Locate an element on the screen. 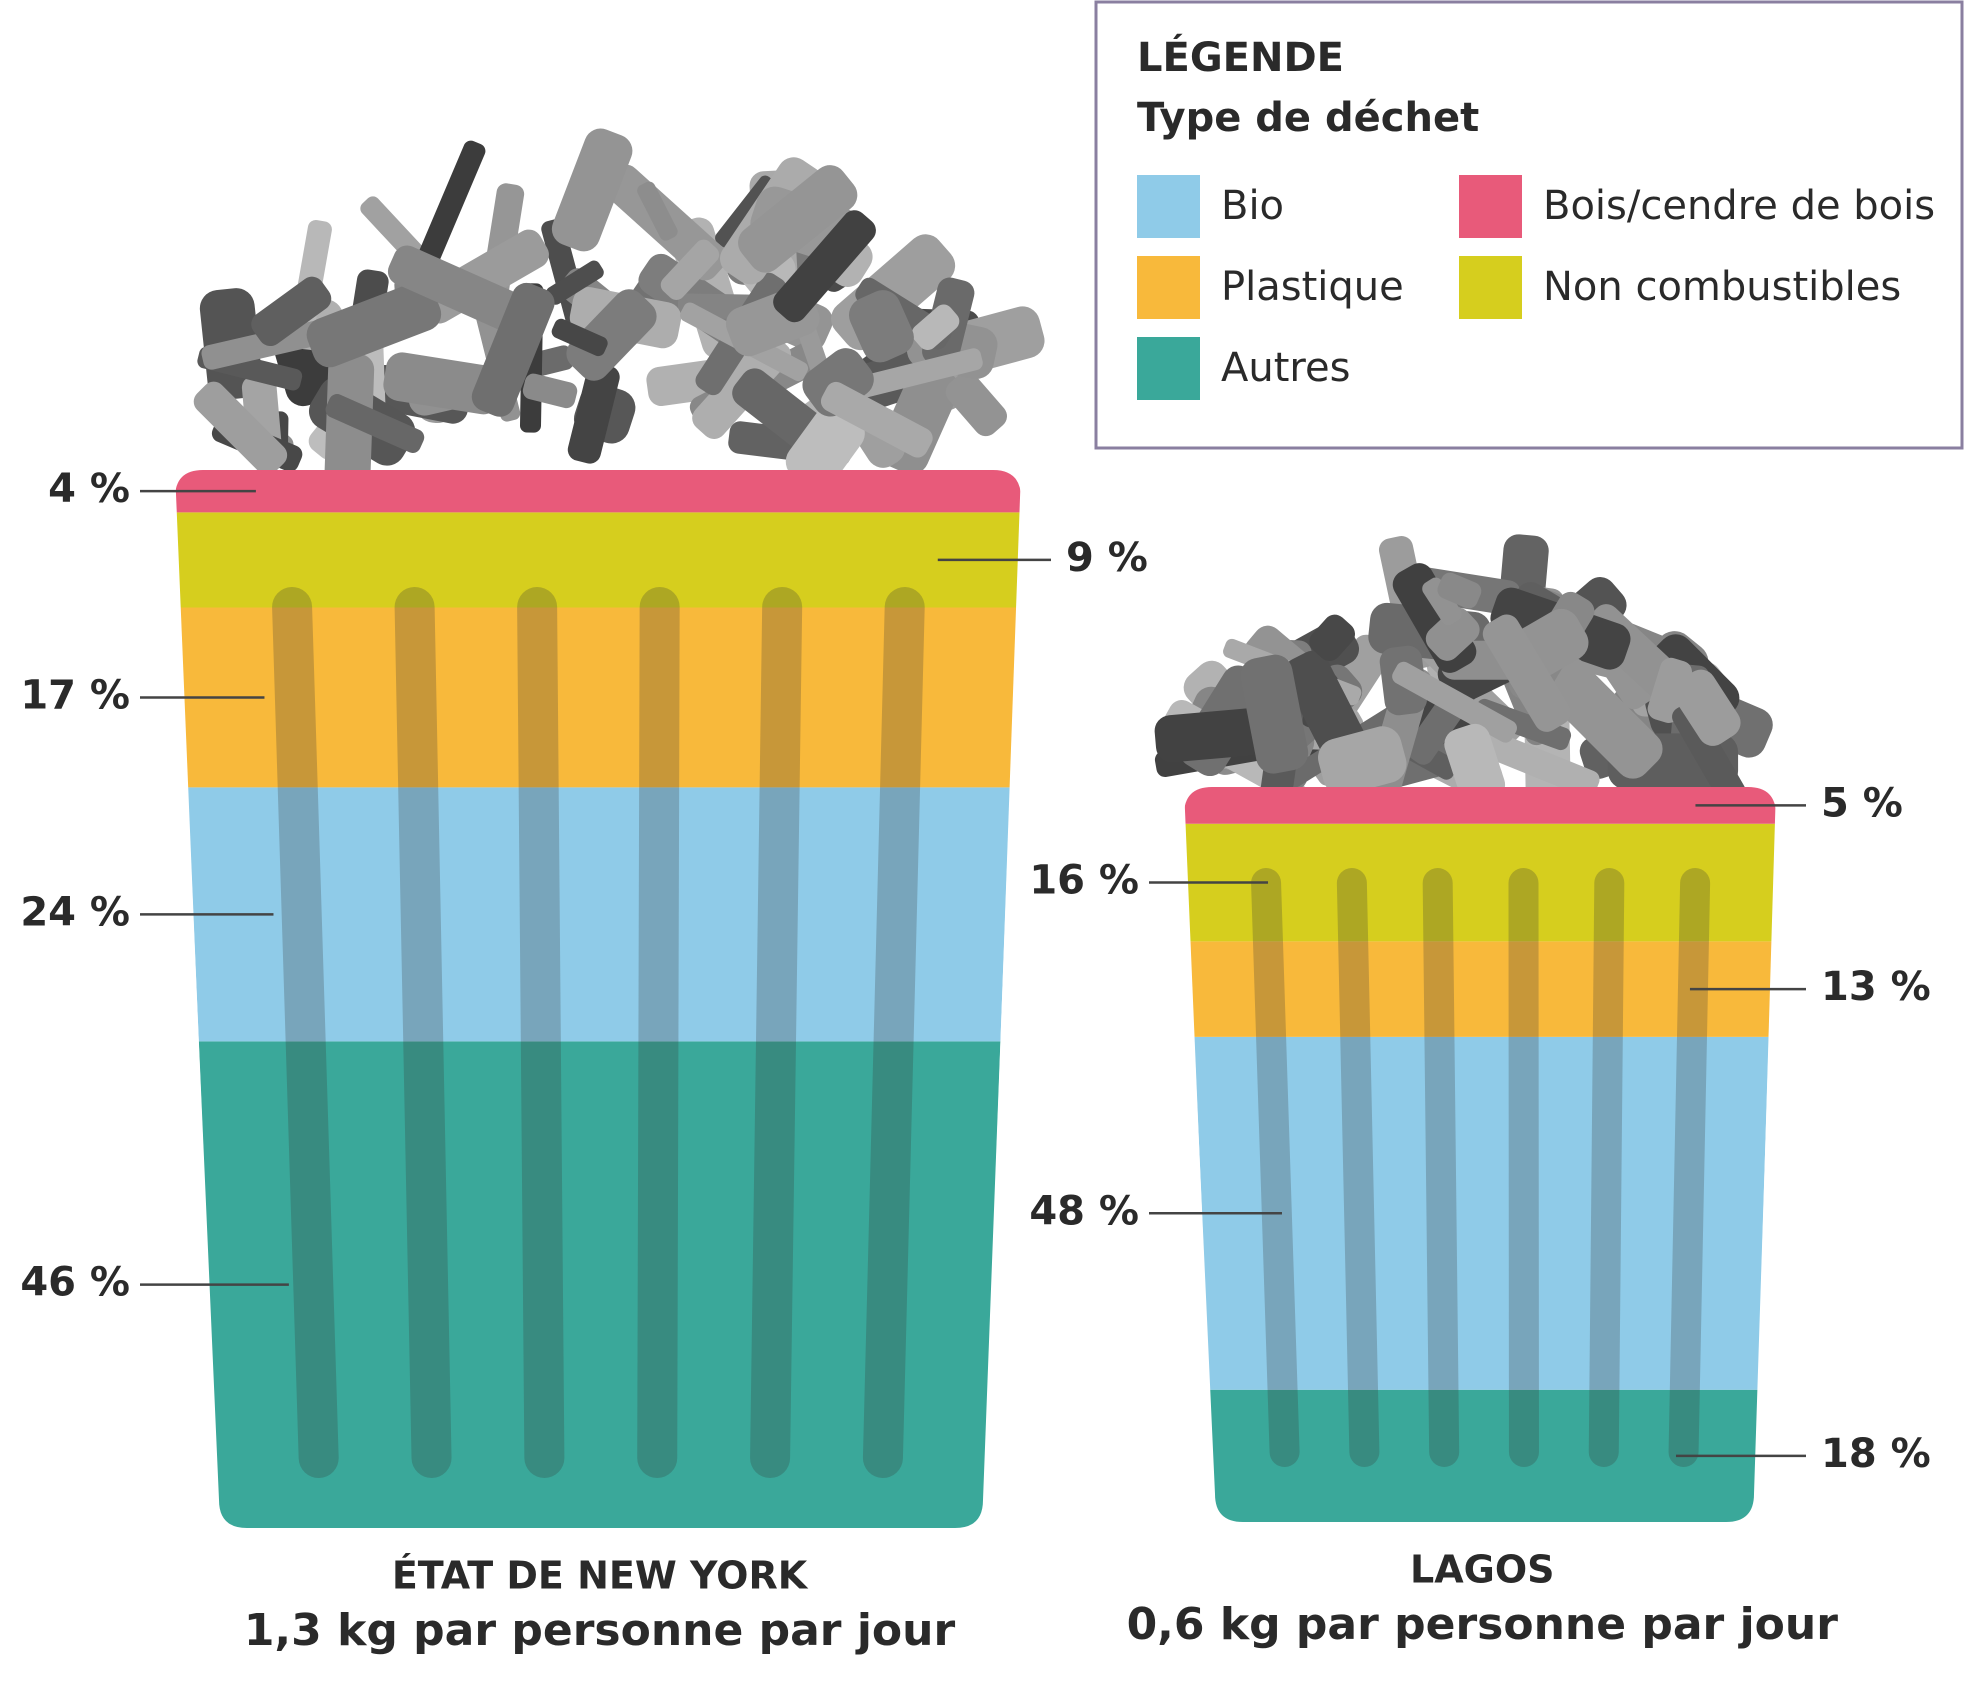 The image size is (1964, 1681). legend-label: Bio is located at coordinates (1252, 206).